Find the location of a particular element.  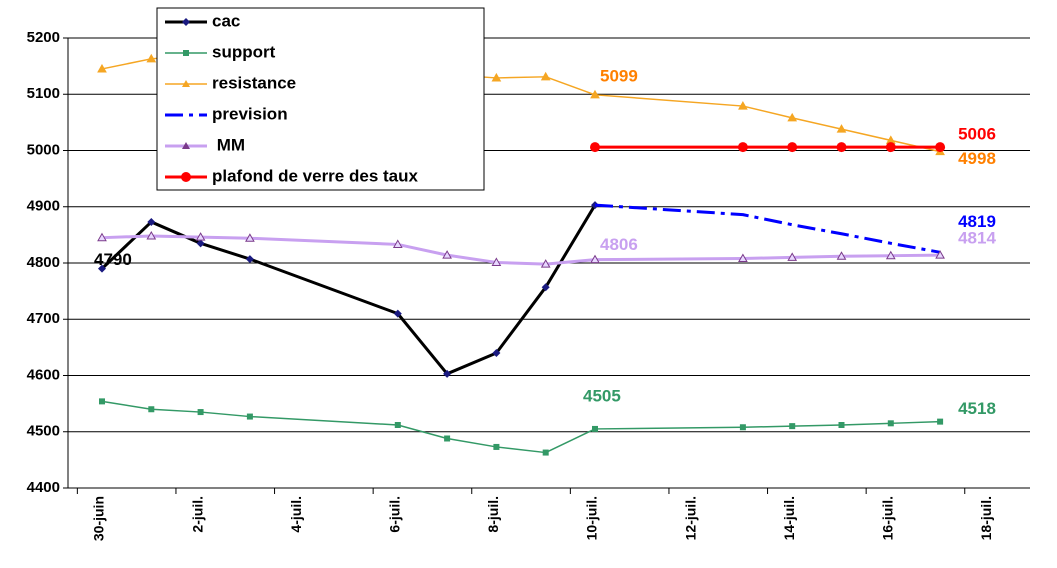

x-tick-label: 30-juin is located at coordinates (99, 518).